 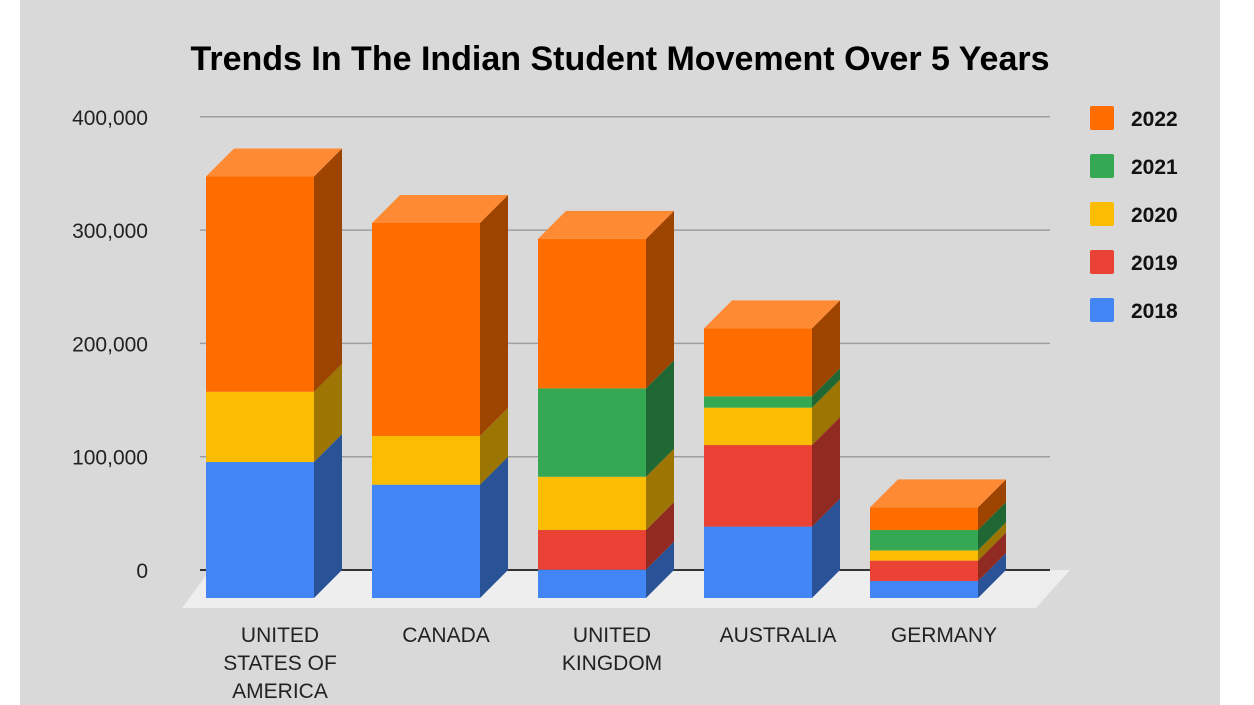 What do you see at coordinates (944, 635) in the screenshot?
I see `x-category-label: GERMANY` at bounding box center [944, 635].